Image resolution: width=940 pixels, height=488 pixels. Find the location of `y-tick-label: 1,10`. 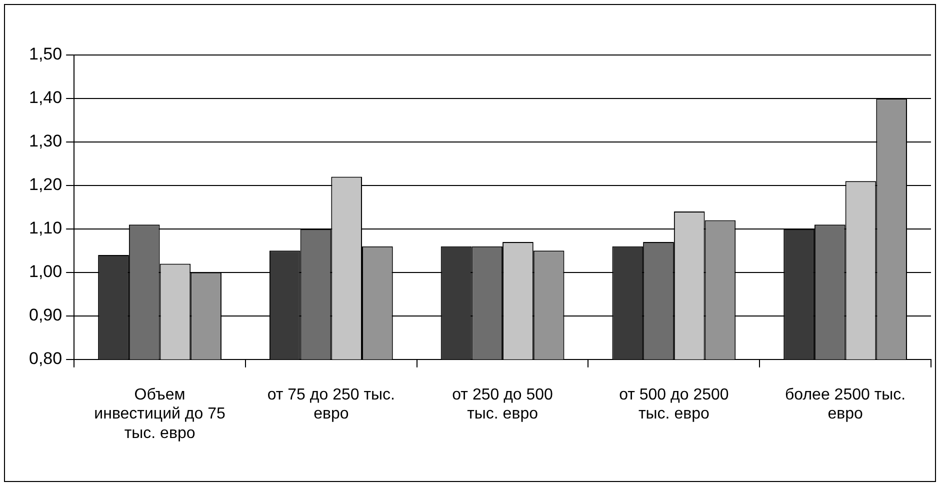

y-tick-label: 1,10 is located at coordinates (45, 228).